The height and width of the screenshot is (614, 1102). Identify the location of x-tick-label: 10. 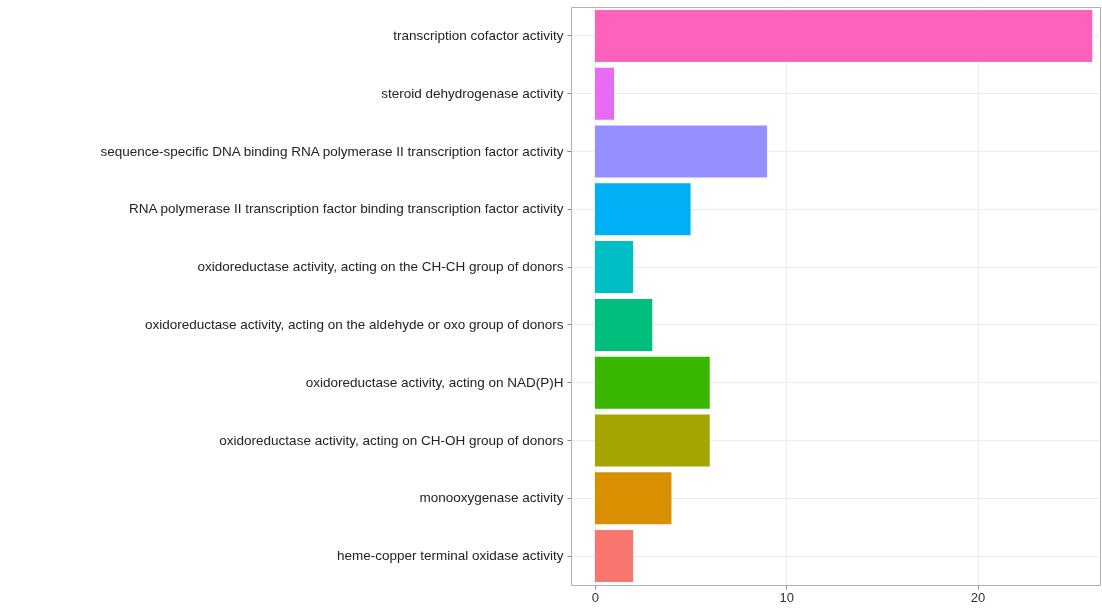
(786, 597).